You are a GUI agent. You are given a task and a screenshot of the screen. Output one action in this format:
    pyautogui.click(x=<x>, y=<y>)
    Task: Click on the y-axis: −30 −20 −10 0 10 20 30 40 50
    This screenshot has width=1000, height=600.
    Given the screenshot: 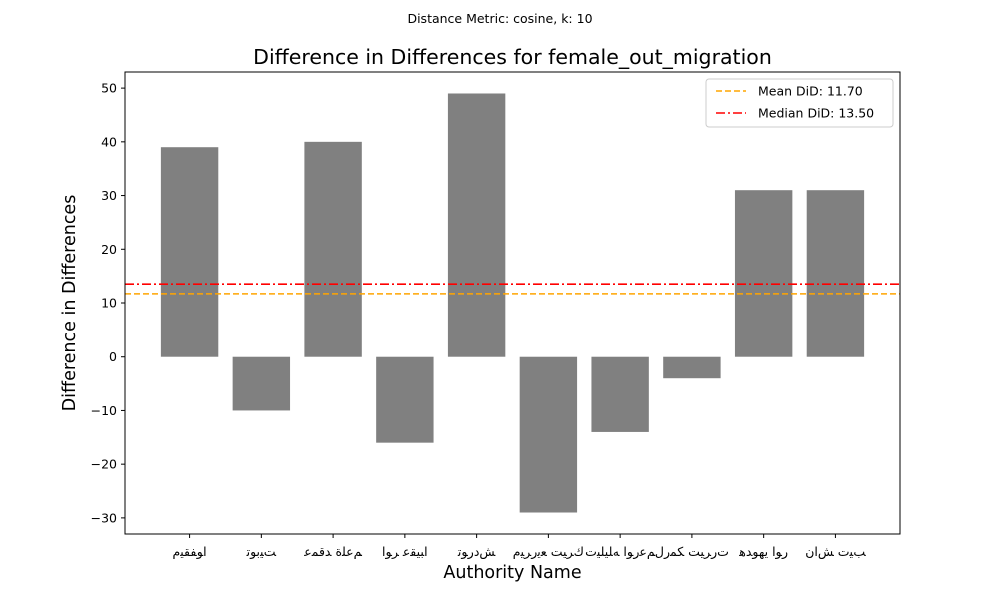 What is the action you would take?
    pyautogui.click(x=108, y=303)
    